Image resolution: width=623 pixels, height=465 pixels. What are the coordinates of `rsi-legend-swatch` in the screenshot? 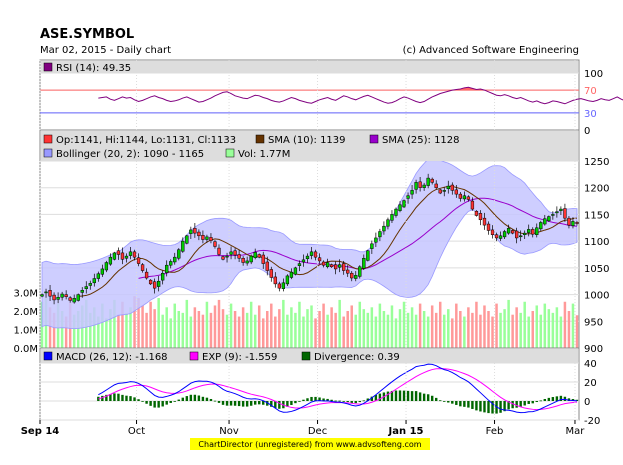 It's located at (48, 67).